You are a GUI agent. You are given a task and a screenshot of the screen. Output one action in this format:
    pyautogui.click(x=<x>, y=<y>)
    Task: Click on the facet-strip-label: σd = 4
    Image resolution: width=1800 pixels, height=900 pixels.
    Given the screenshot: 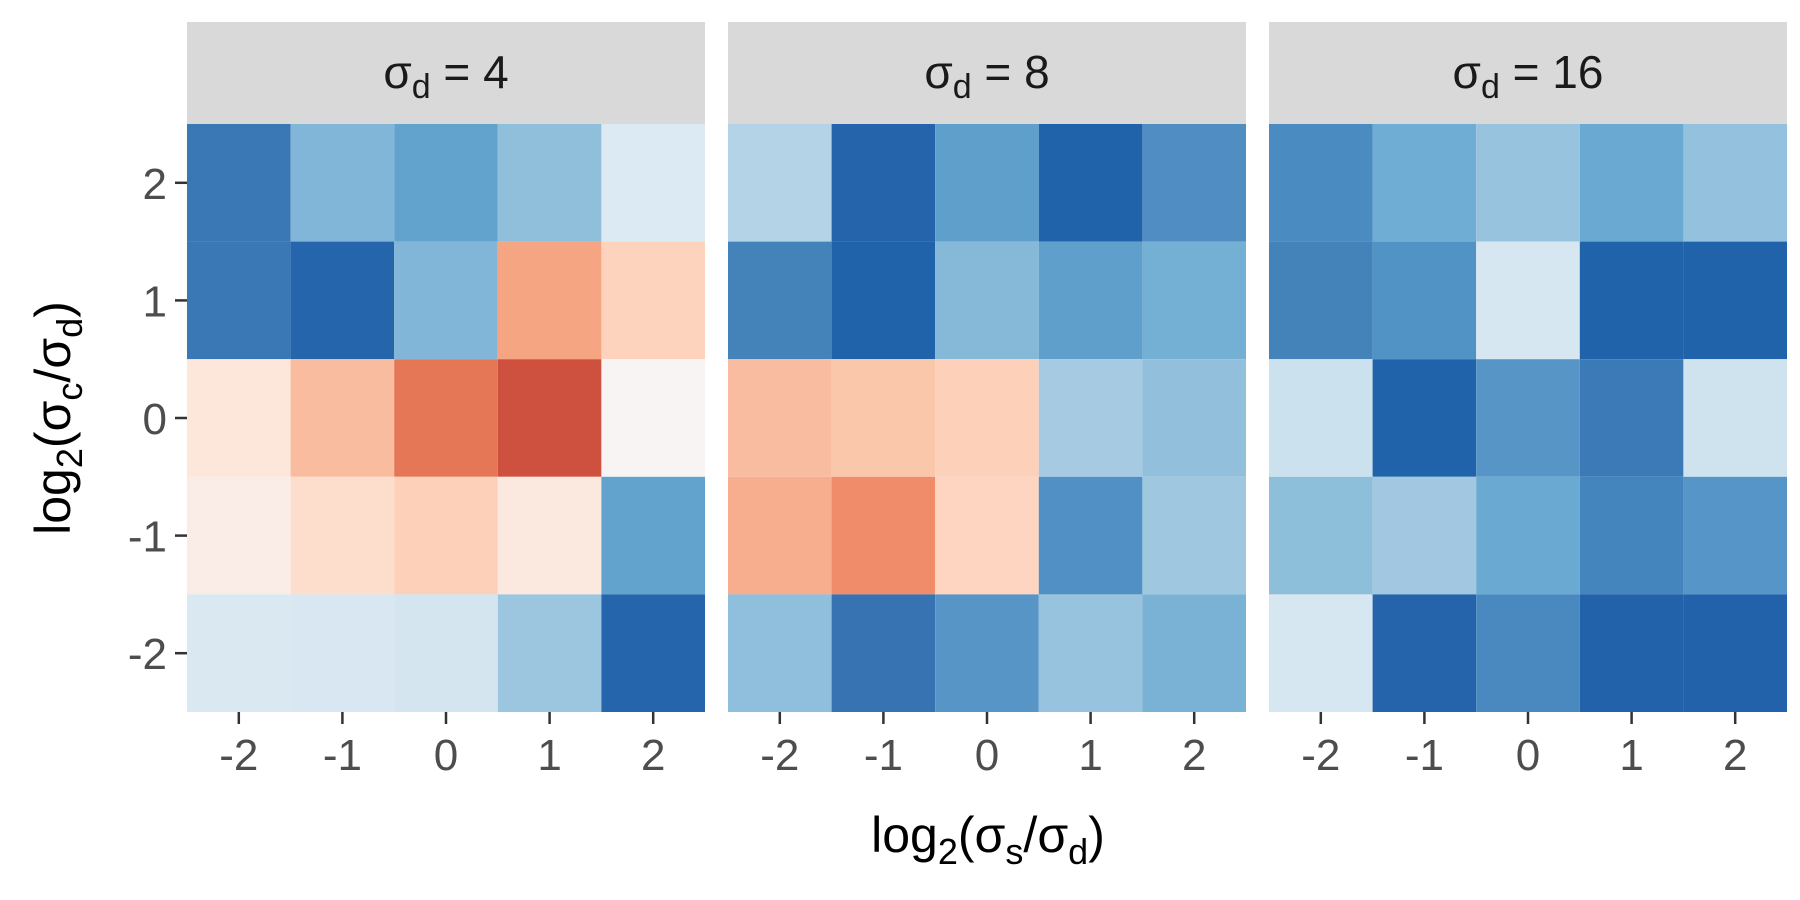 What is the action you would take?
    pyautogui.click(x=445, y=76)
    